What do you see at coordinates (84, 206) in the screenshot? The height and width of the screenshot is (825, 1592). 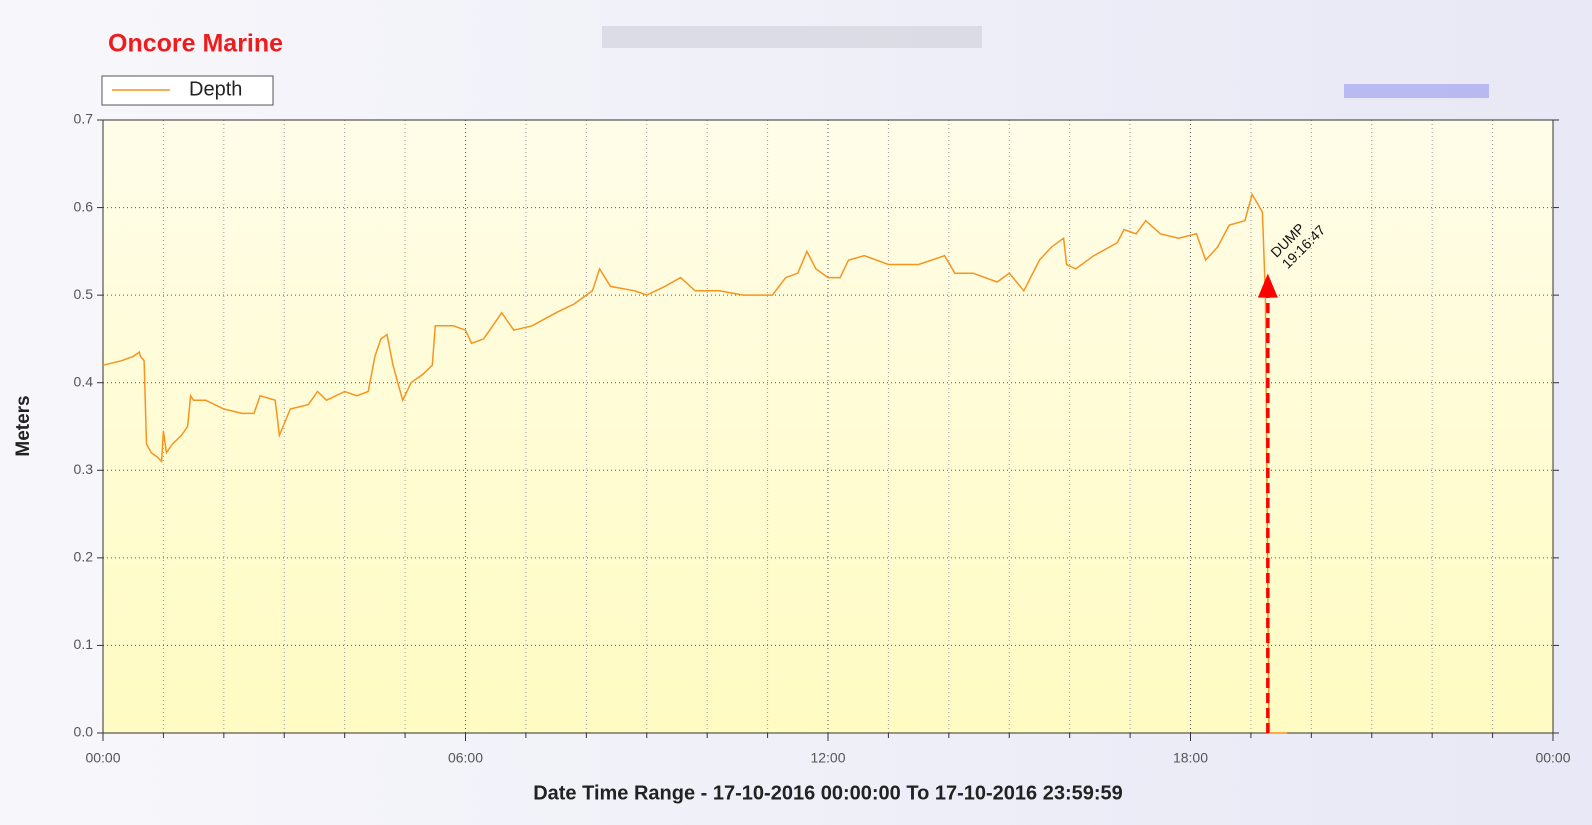 I see `y-tick-label: 0.6` at bounding box center [84, 206].